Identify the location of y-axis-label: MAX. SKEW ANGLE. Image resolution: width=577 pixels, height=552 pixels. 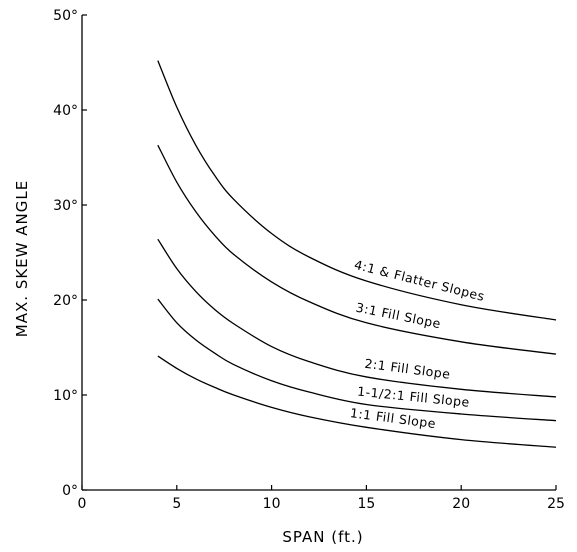
(22, 258).